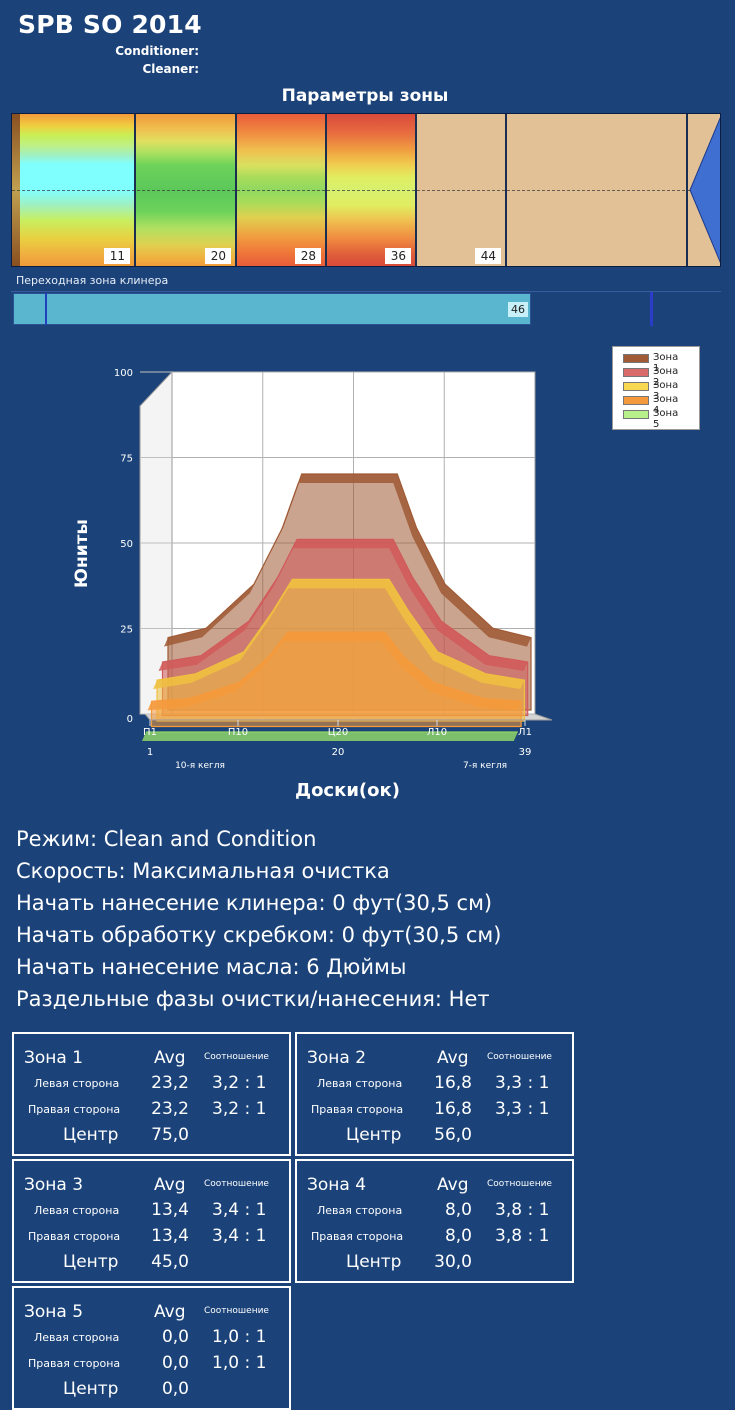  I want to click on left-side-ratio: 3,3 : 1, so click(522, 1083).